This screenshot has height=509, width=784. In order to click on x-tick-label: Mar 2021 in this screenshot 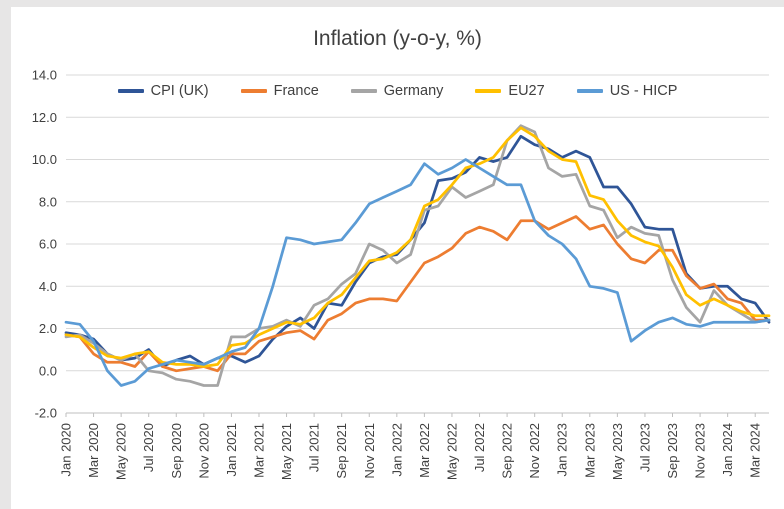, I will do `click(258, 450)`.